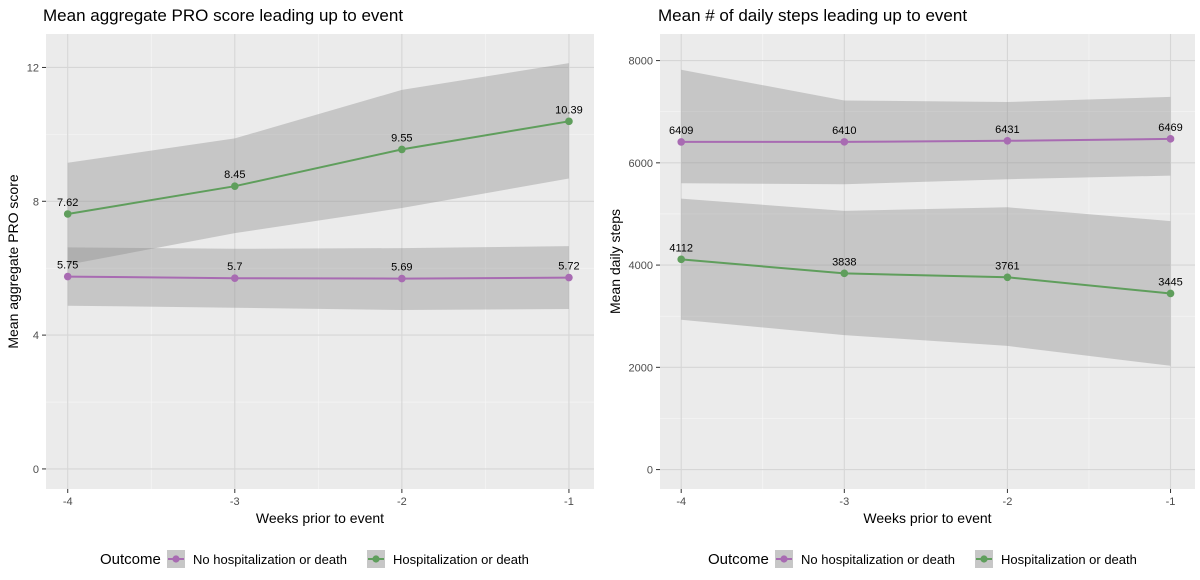 The image size is (1200, 580). Describe the element at coordinates (234, 267) in the screenshot. I see `data-label: 5.7` at that location.